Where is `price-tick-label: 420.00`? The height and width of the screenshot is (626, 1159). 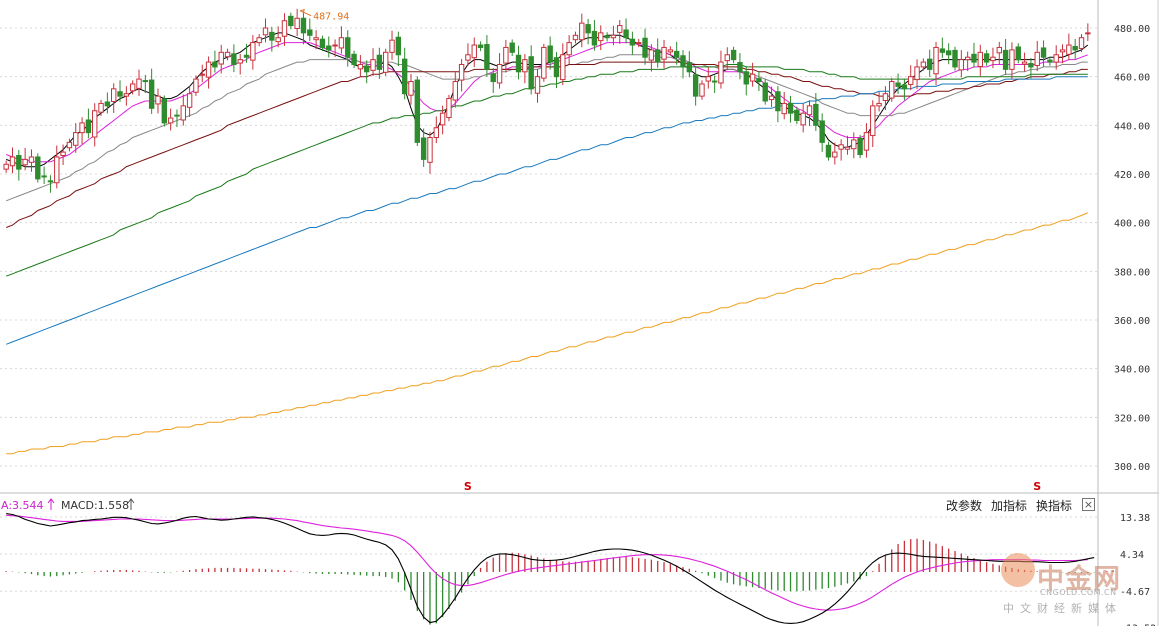 price-tick-label: 420.00 is located at coordinates (1132, 175).